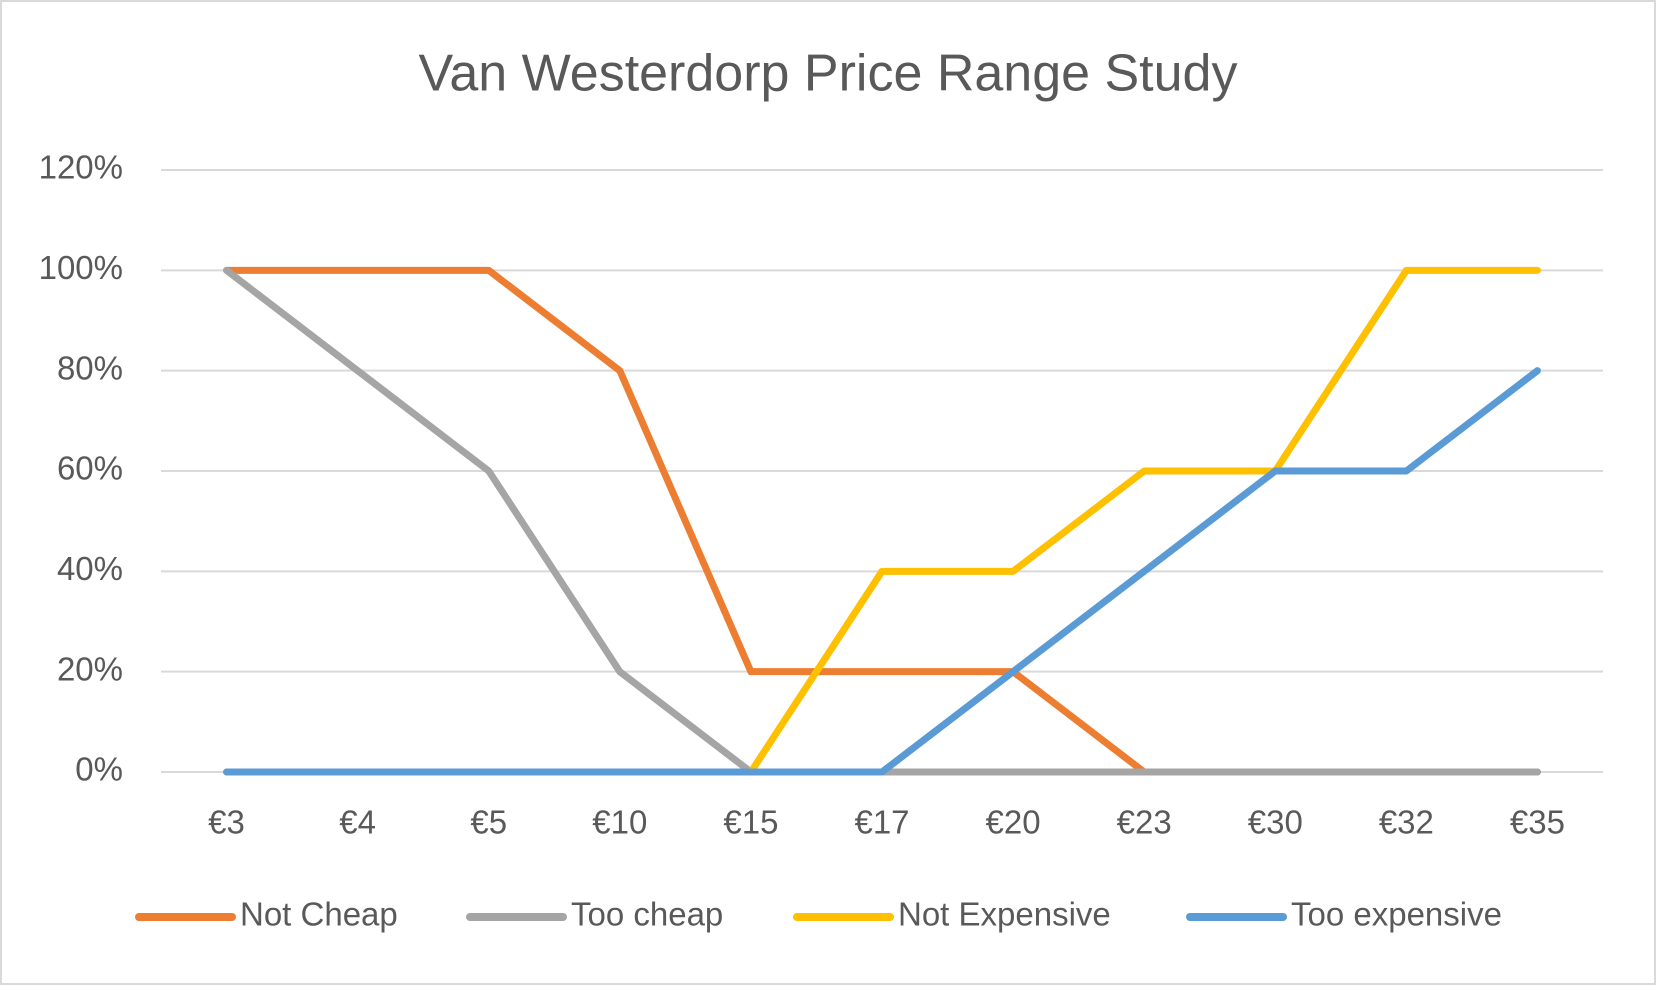 The width and height of the screenshot is (1656, 985). I want to click on y-tick-label: 60%, so click(90, 468).